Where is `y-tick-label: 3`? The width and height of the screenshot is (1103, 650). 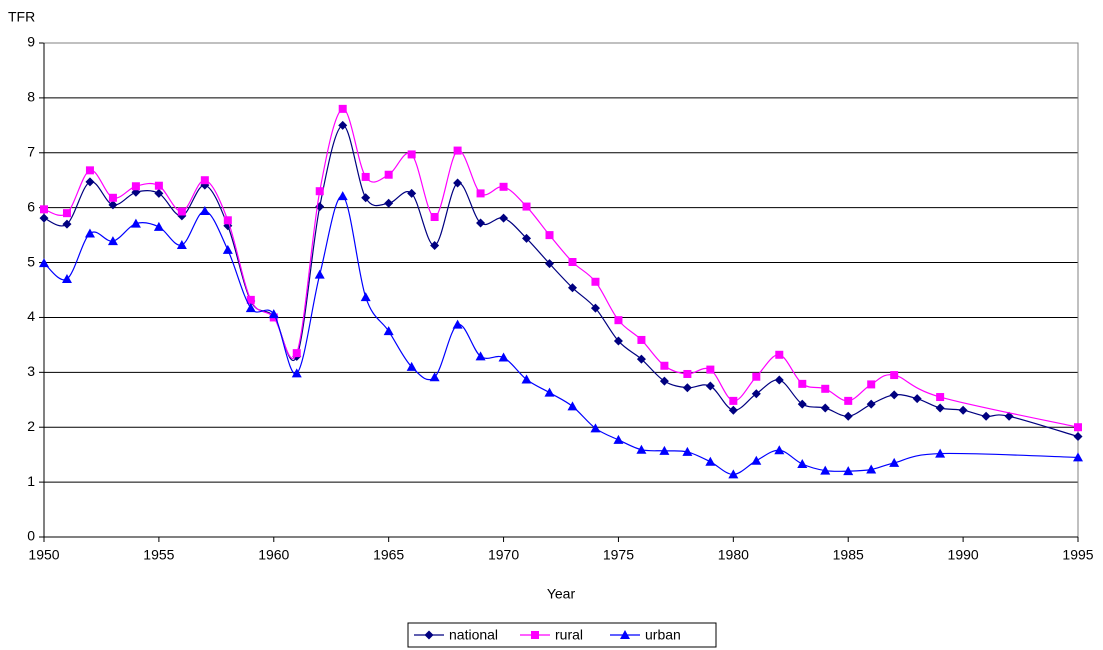
y-tick-label: 3 is located at coordinates (31, 371).